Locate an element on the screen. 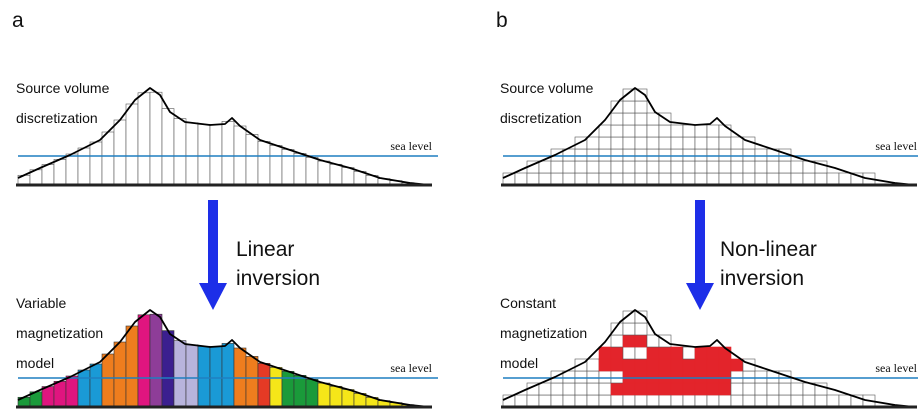  sea-level-label: sea level is located at coordinates (896, 146).